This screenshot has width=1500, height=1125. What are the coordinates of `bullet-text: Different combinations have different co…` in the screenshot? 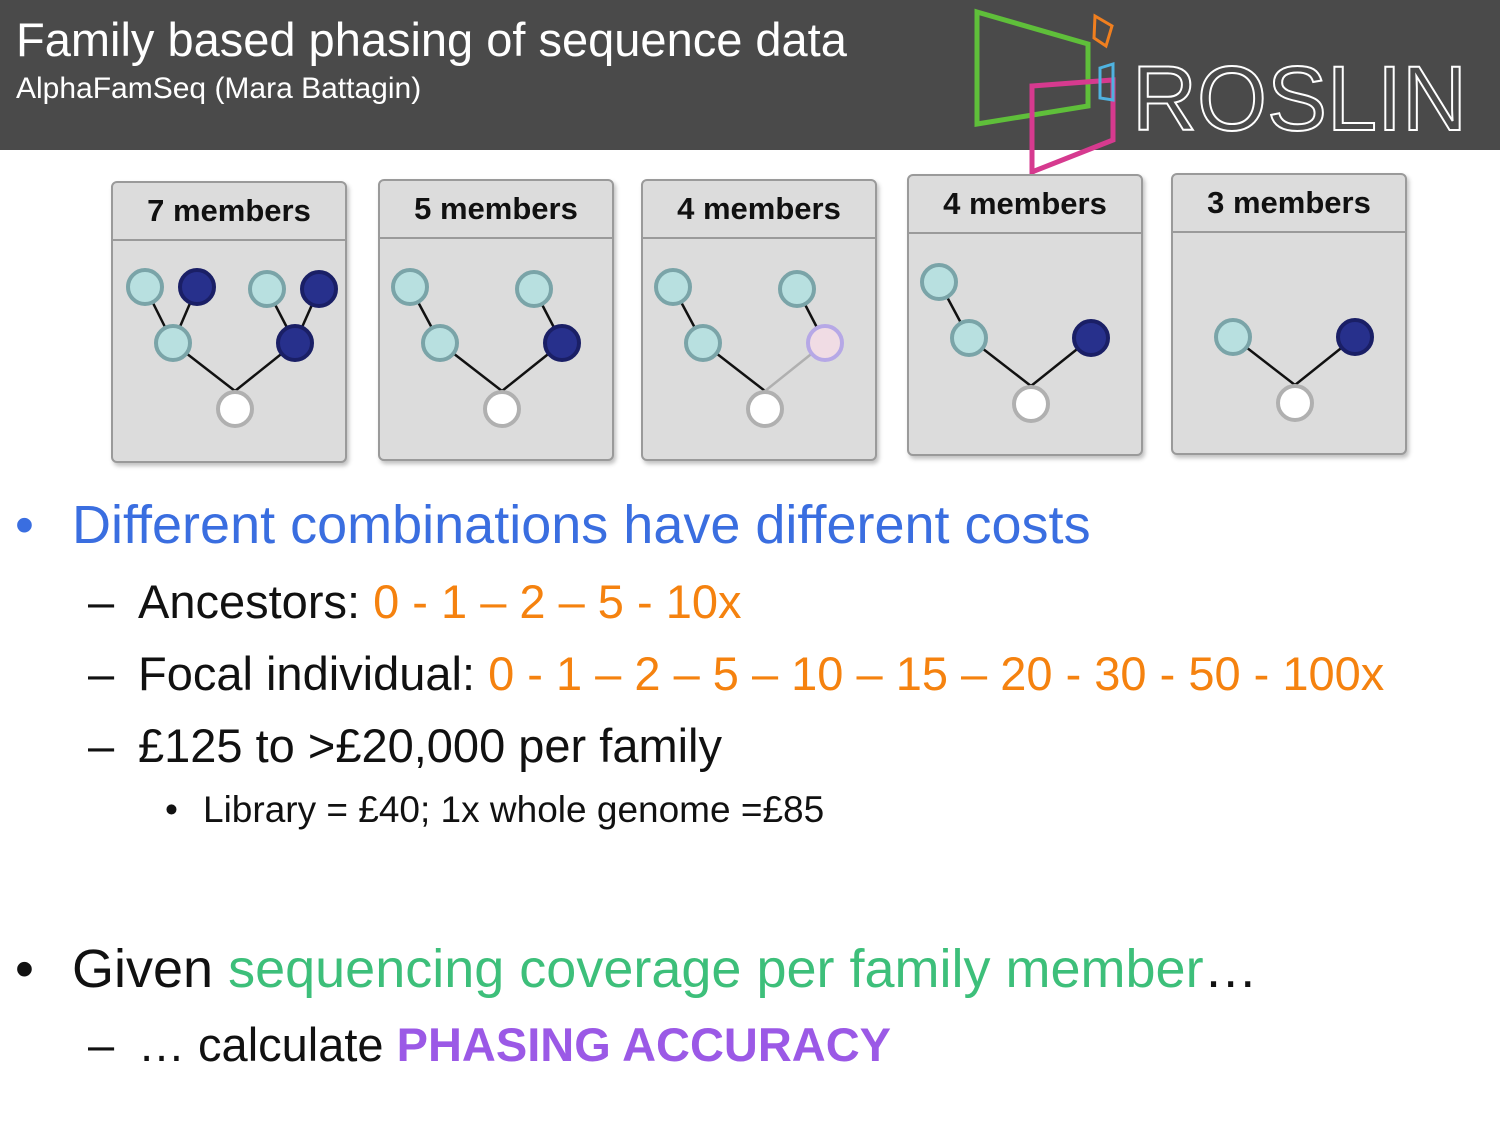 It's located at (581, 525).